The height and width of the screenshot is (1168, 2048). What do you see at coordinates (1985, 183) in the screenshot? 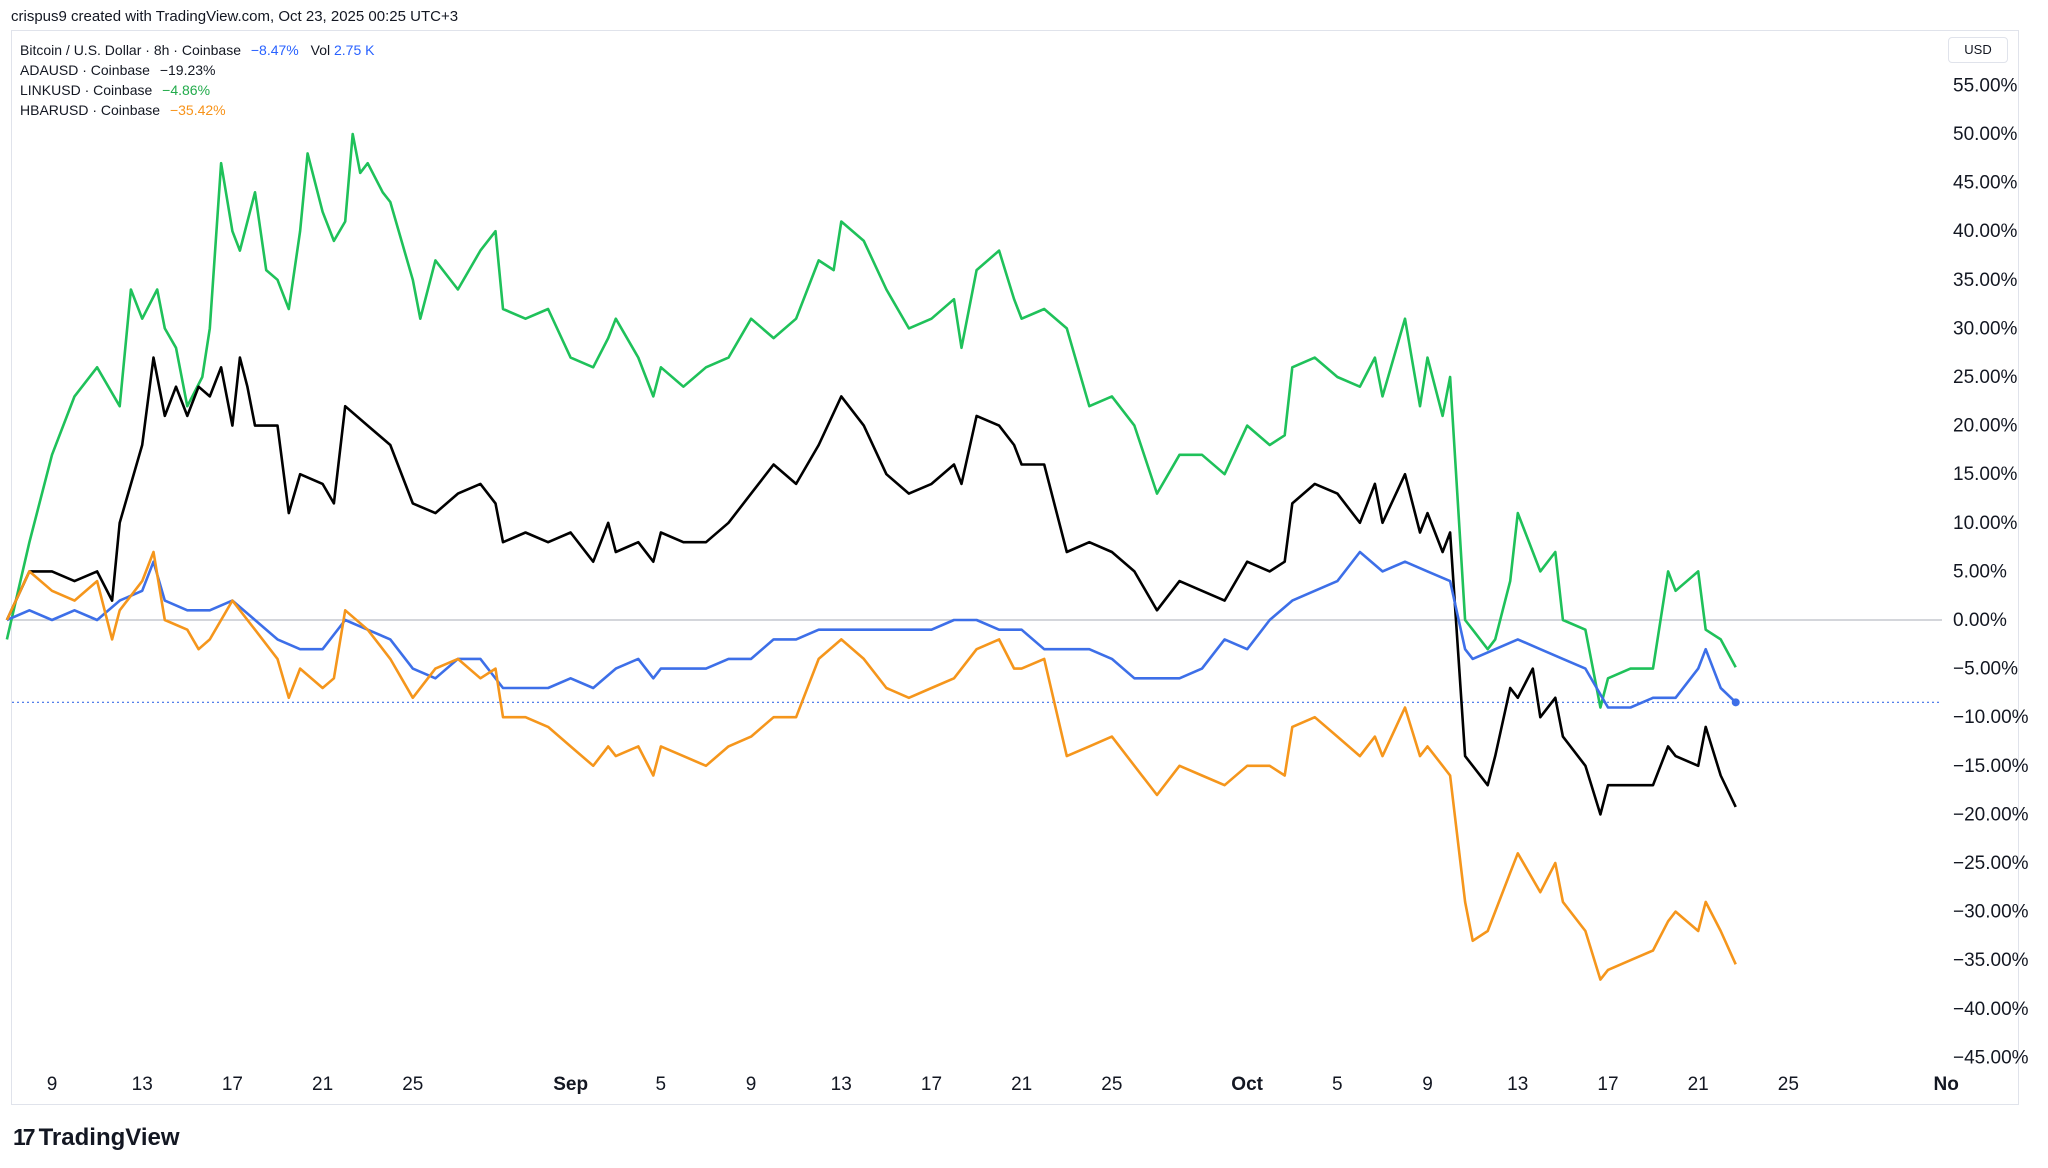
I see `y-tick-label: 45.00%` at bounding box center [1985, 183].